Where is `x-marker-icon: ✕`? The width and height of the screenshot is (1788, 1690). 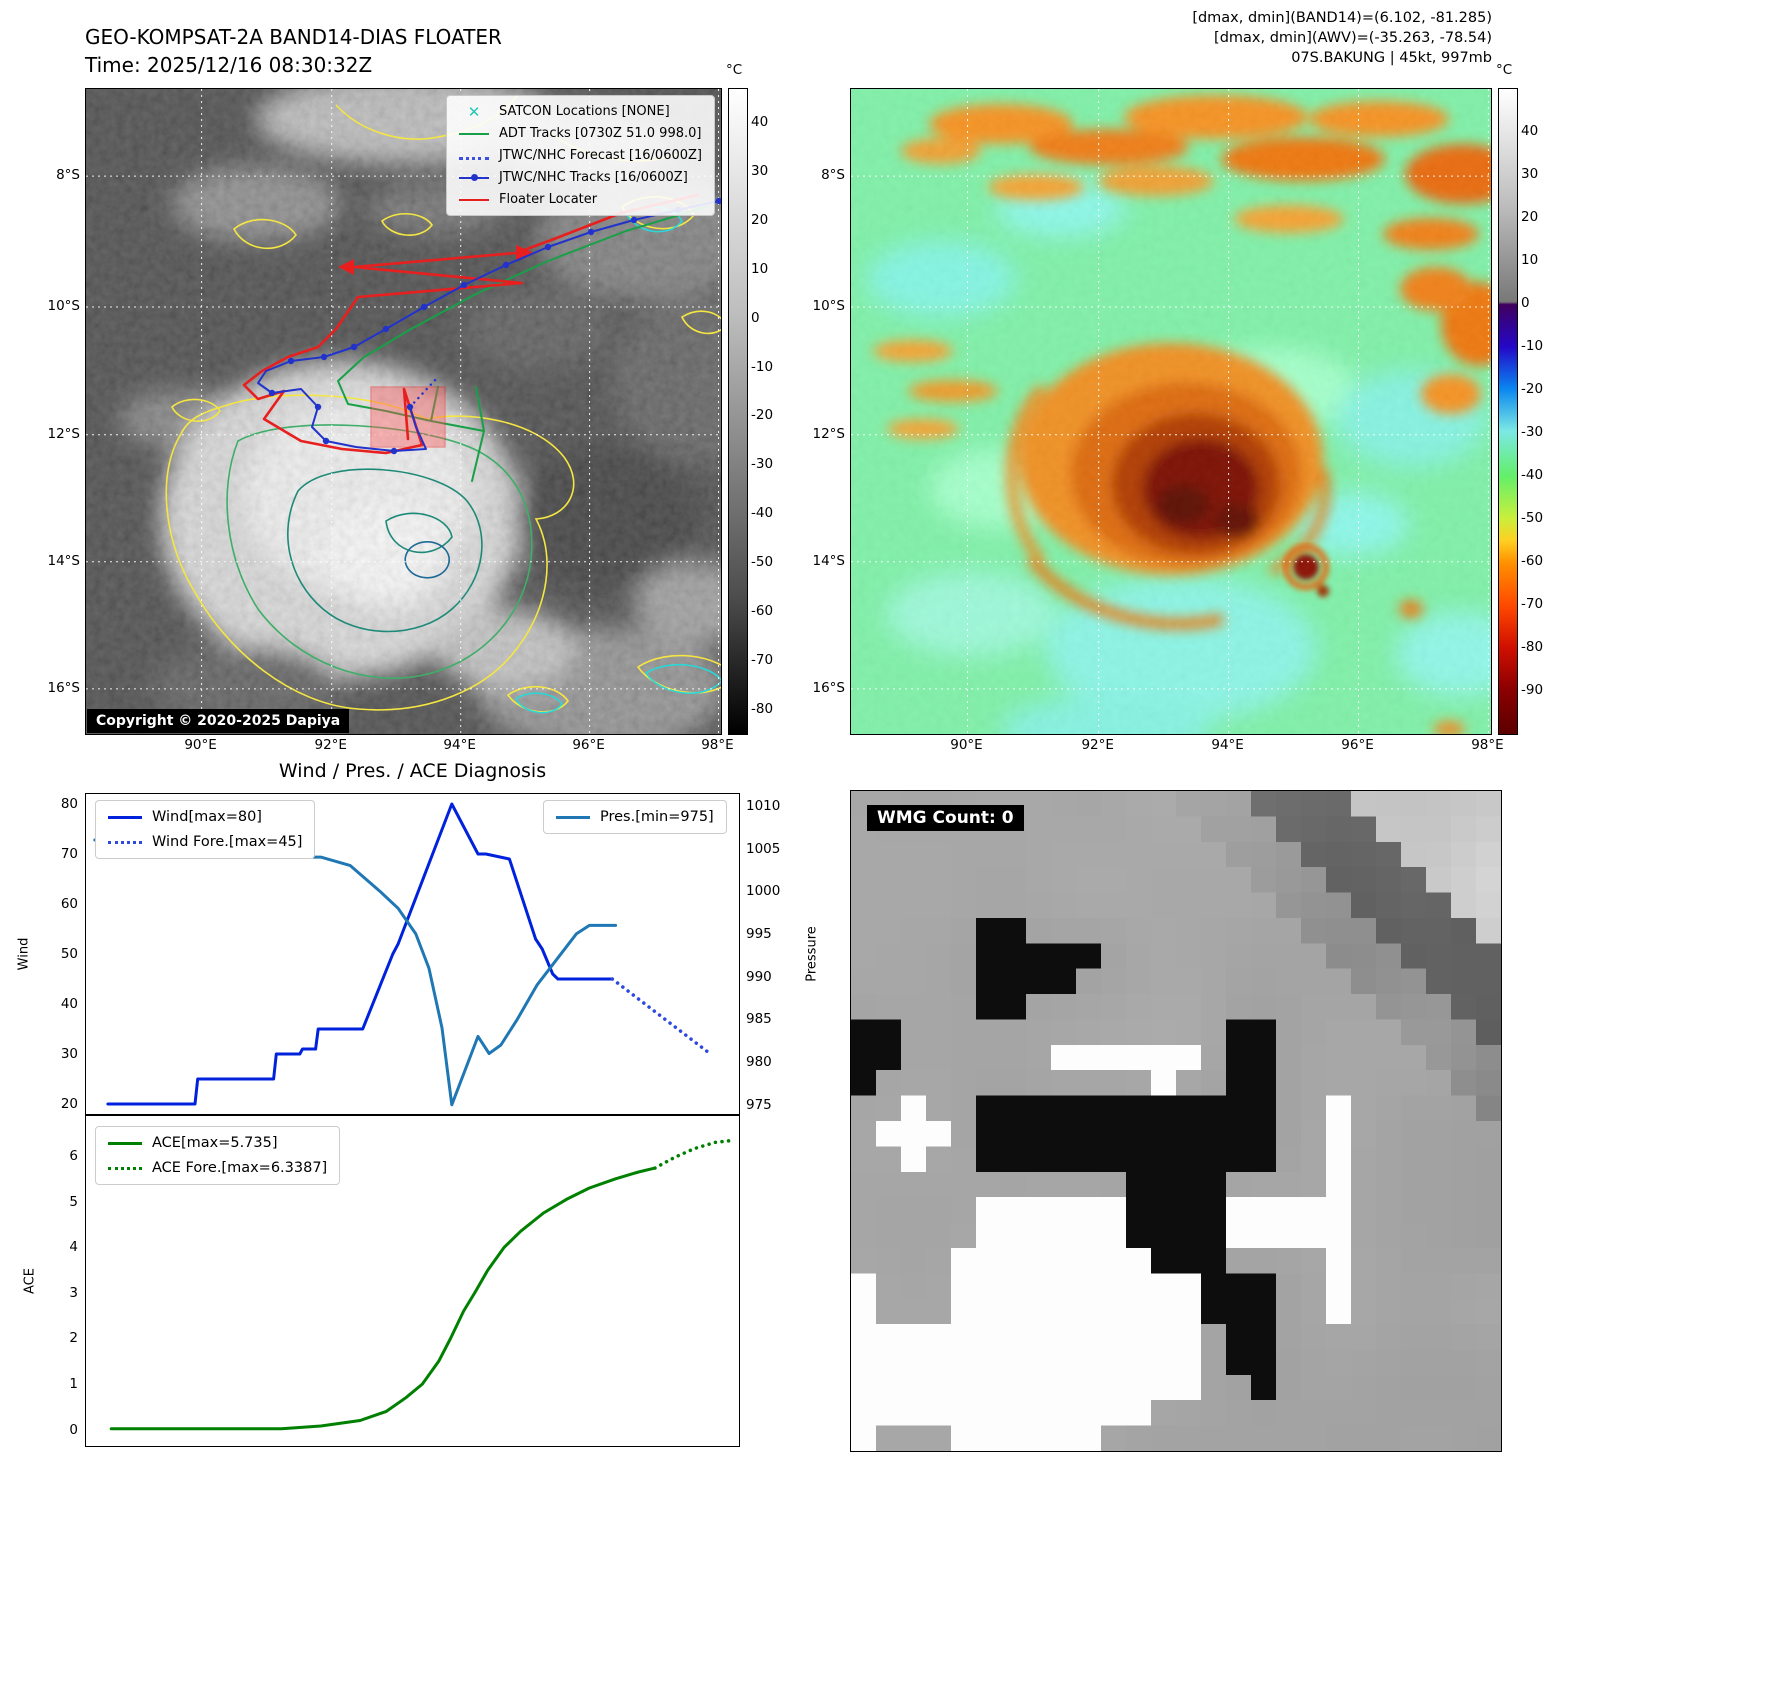
x-marker-icon: ✕ is located at coordinates (474, 111).